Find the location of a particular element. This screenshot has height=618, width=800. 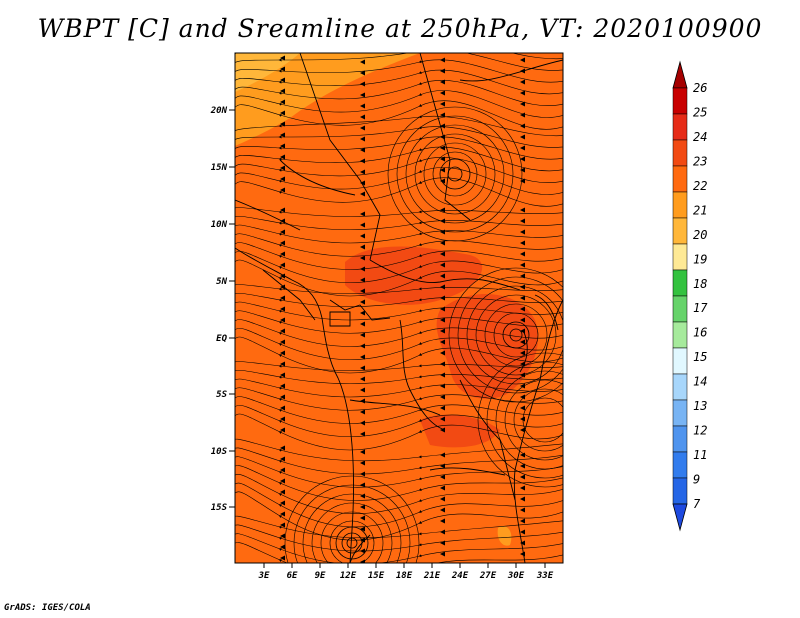

lon-label: 15E is located at coordinates (376, 576).